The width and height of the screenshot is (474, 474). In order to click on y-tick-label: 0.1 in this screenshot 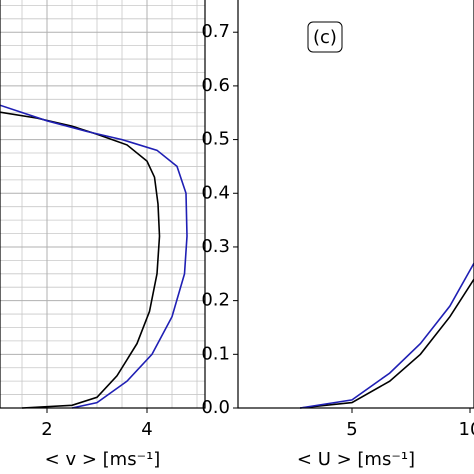, I will do `click(215, 353)`.